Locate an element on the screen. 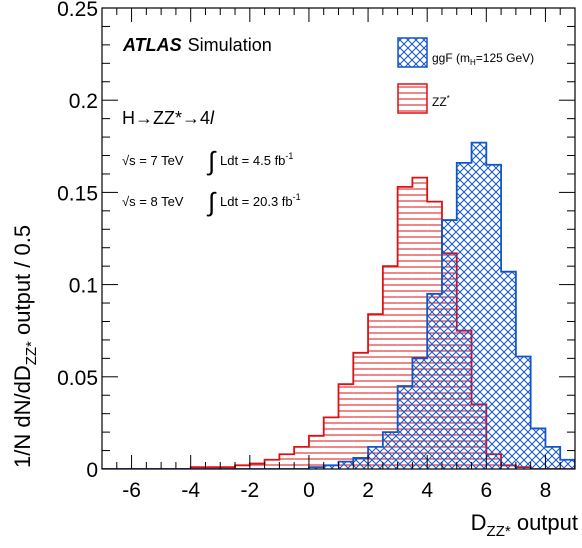 The width and height of the screenshot is (582, 548). energy-8: = 8 TeV is located at coordinates (160, 201).